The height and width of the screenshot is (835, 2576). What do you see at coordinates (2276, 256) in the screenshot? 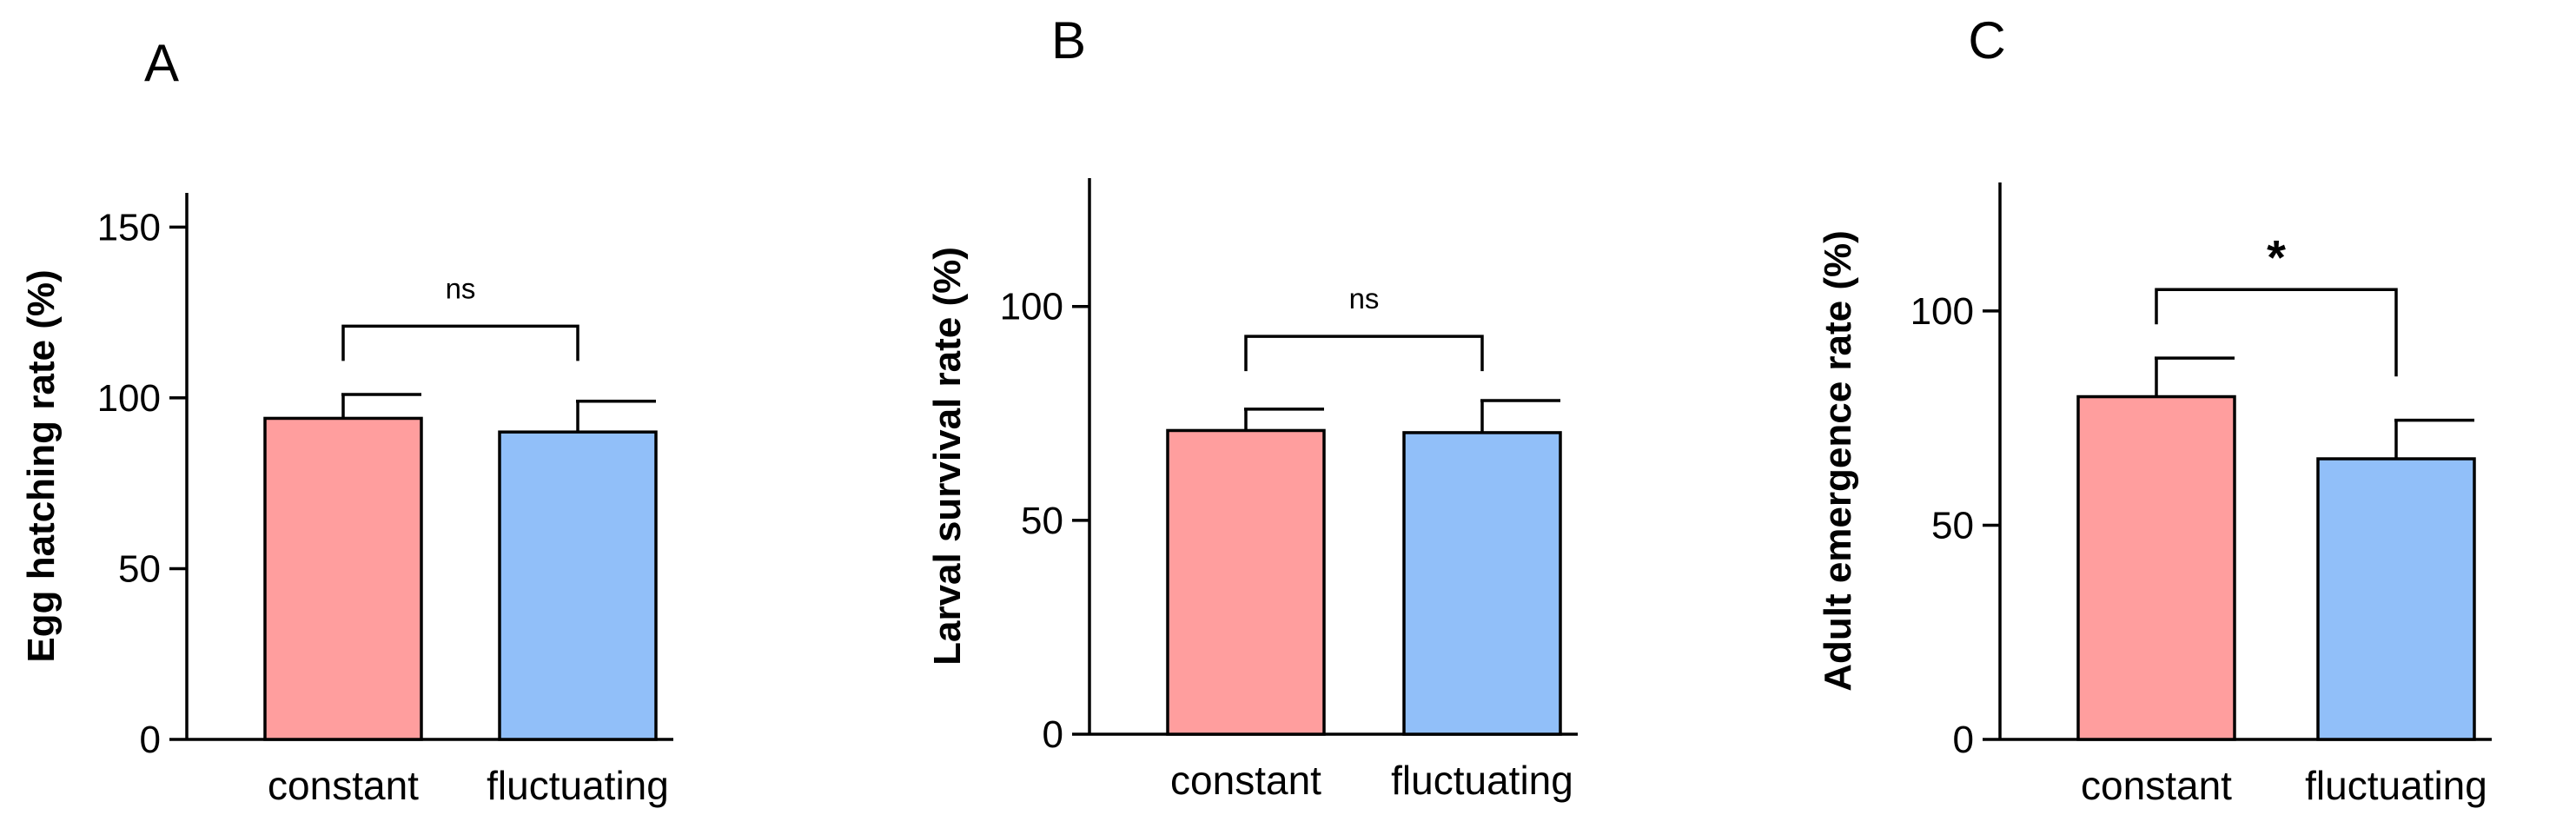
I see `significance-label: *` at bounding box center [2276, 256].